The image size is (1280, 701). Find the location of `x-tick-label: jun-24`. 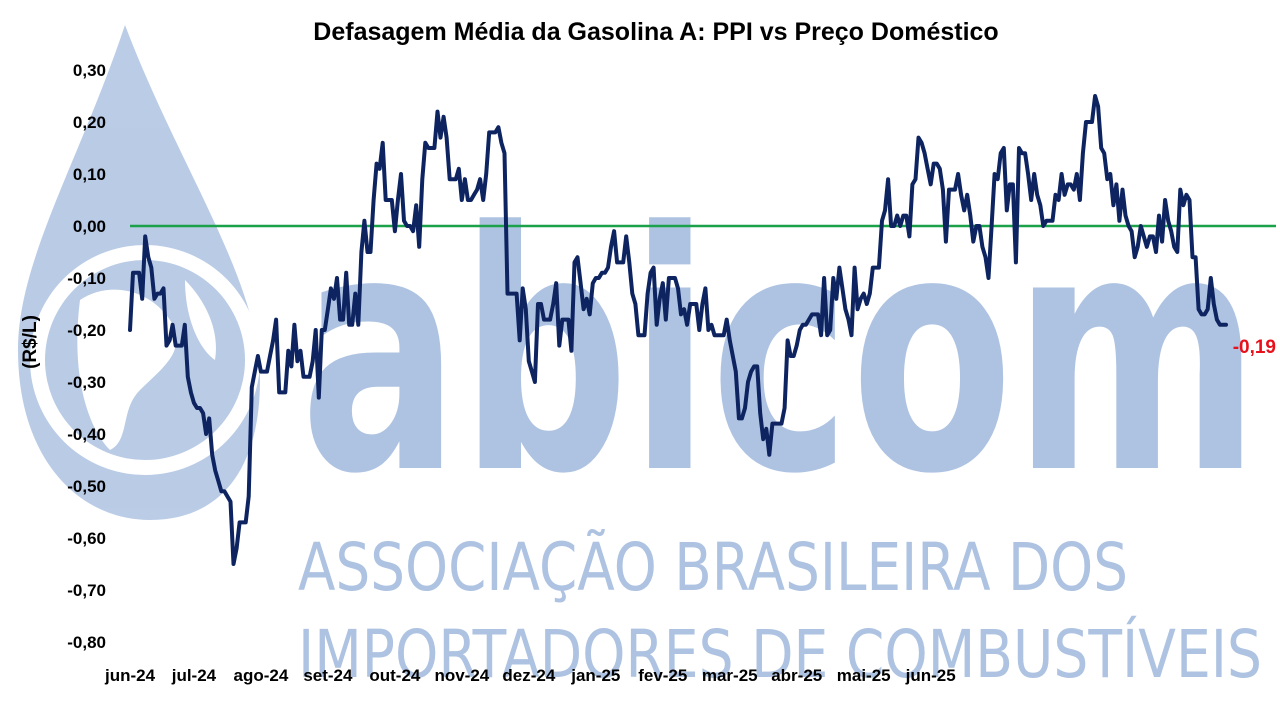

x-tick-label: jun-24 is located at coordinates (130, 675).